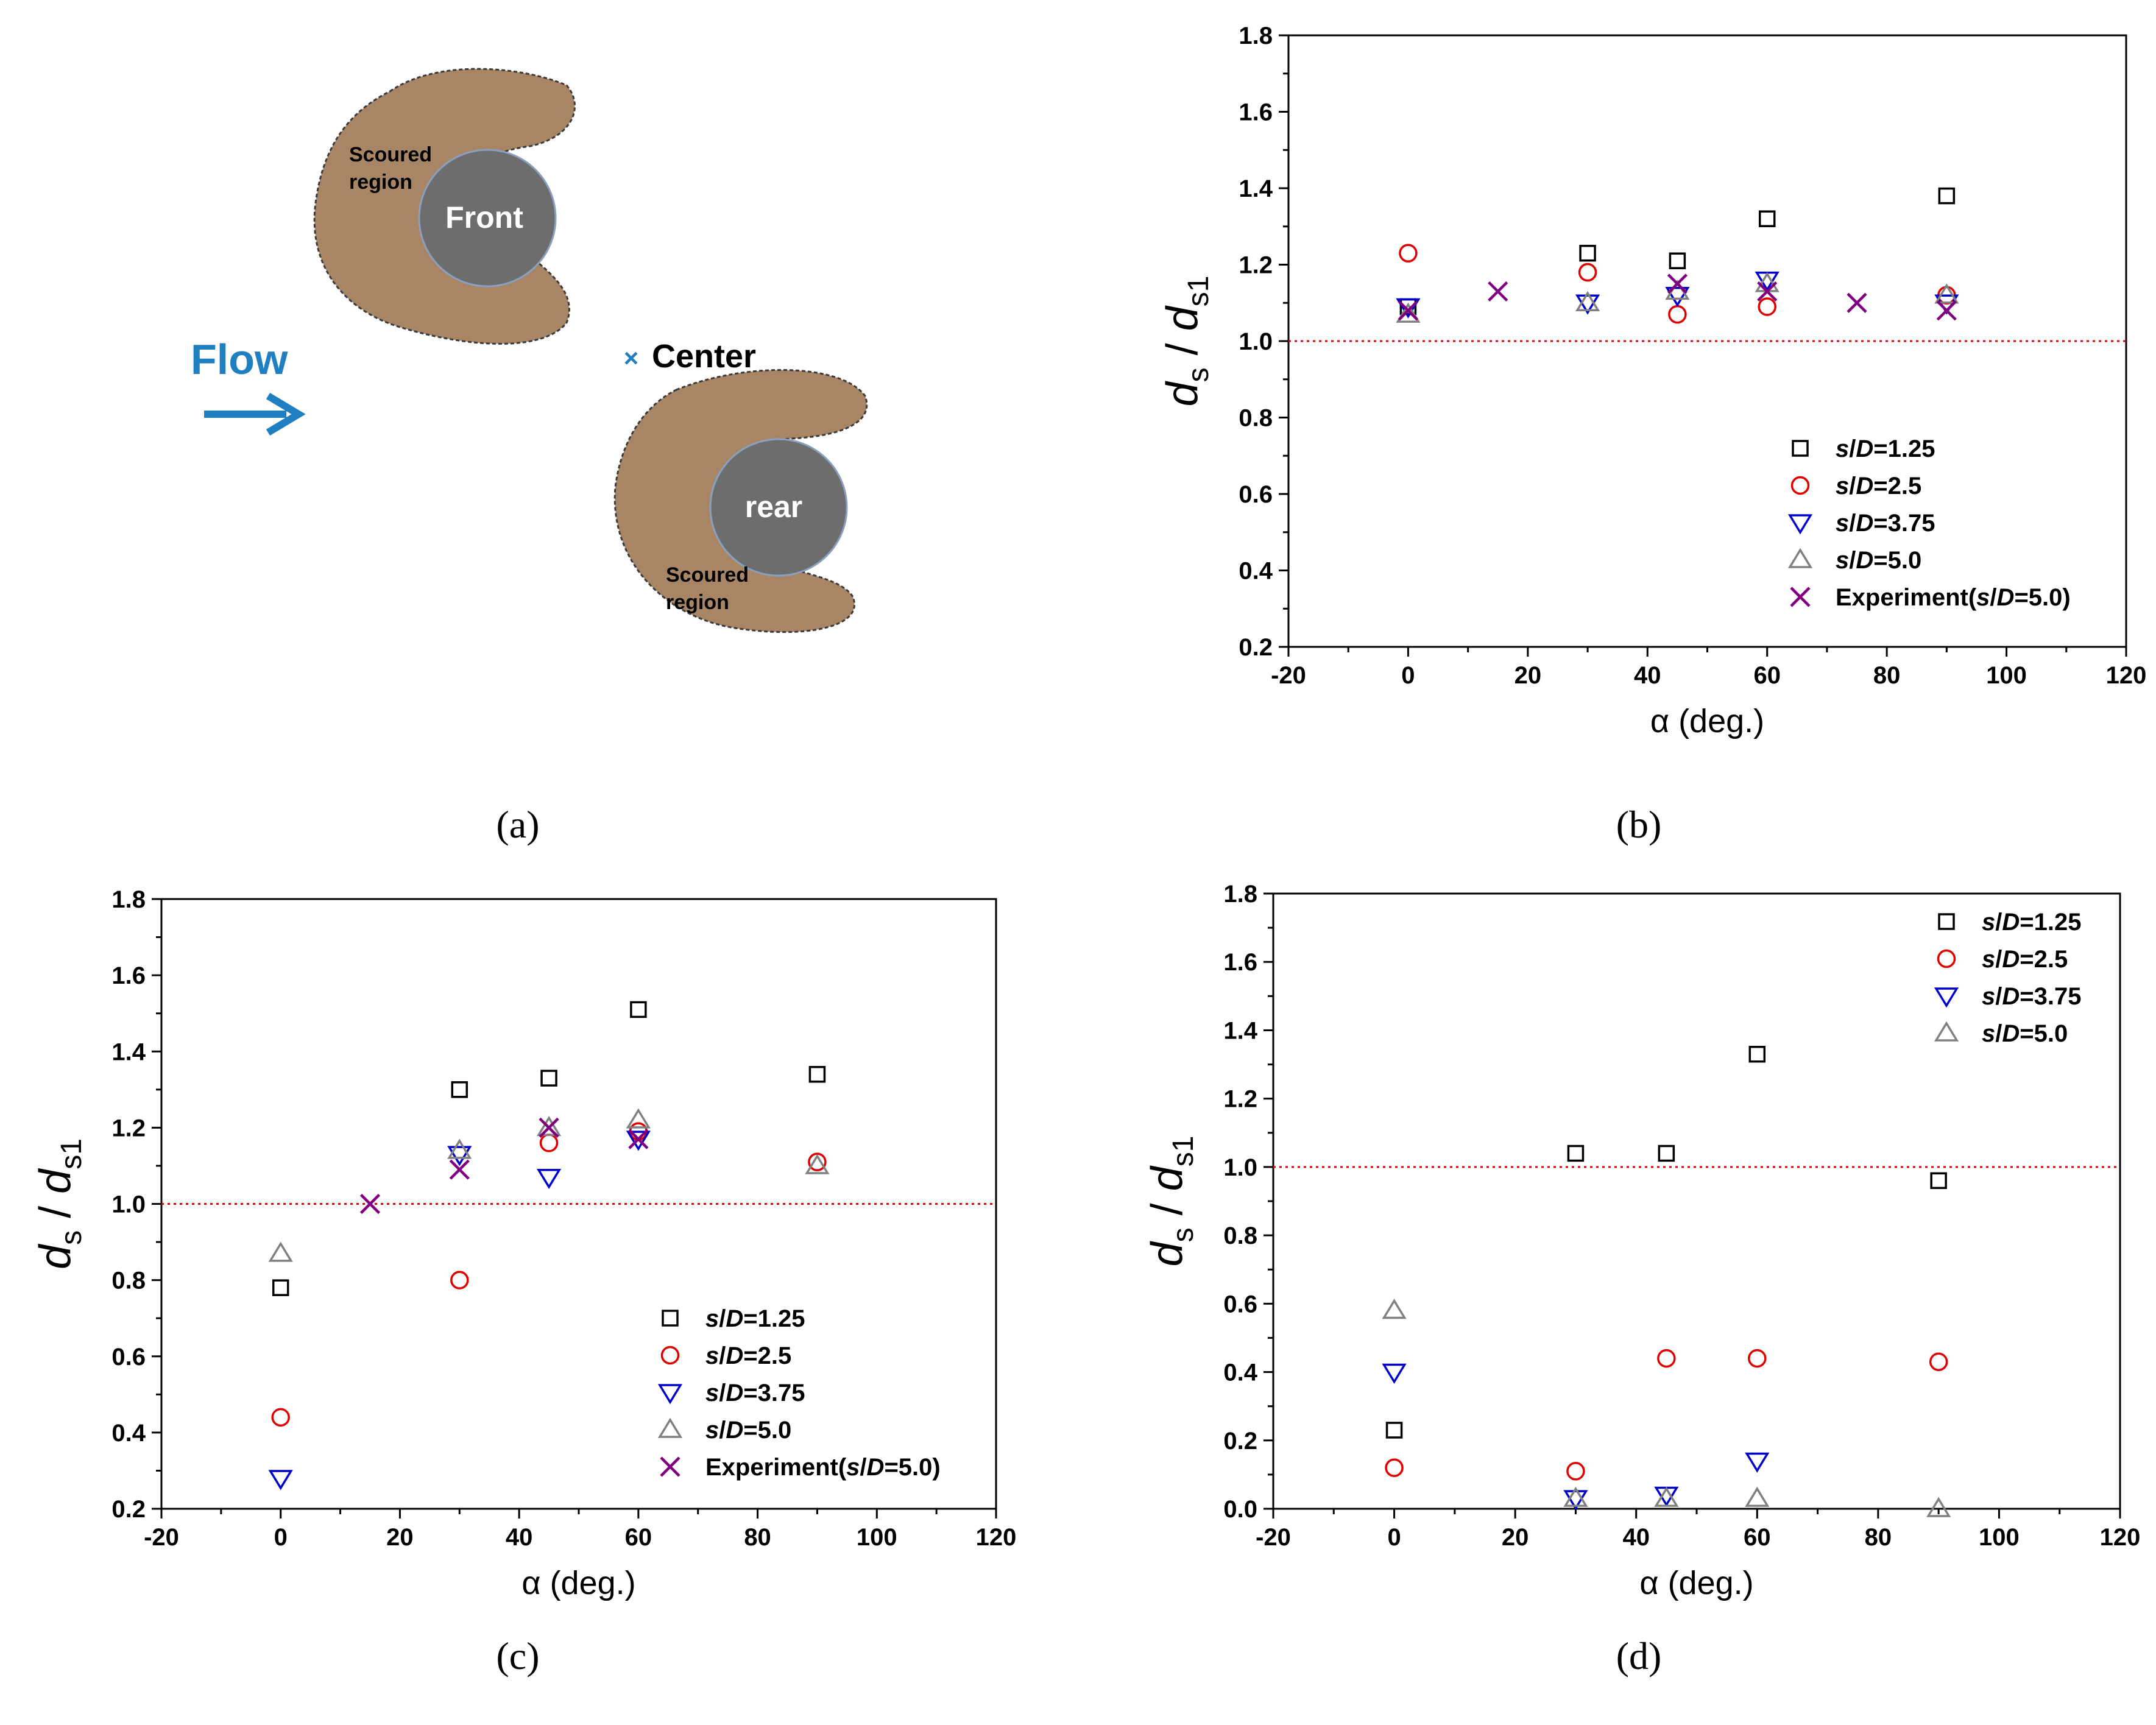  Describe the element at coordinates (520, 1537) in the screenshot. I see `x-tick-label: 40` at that location.